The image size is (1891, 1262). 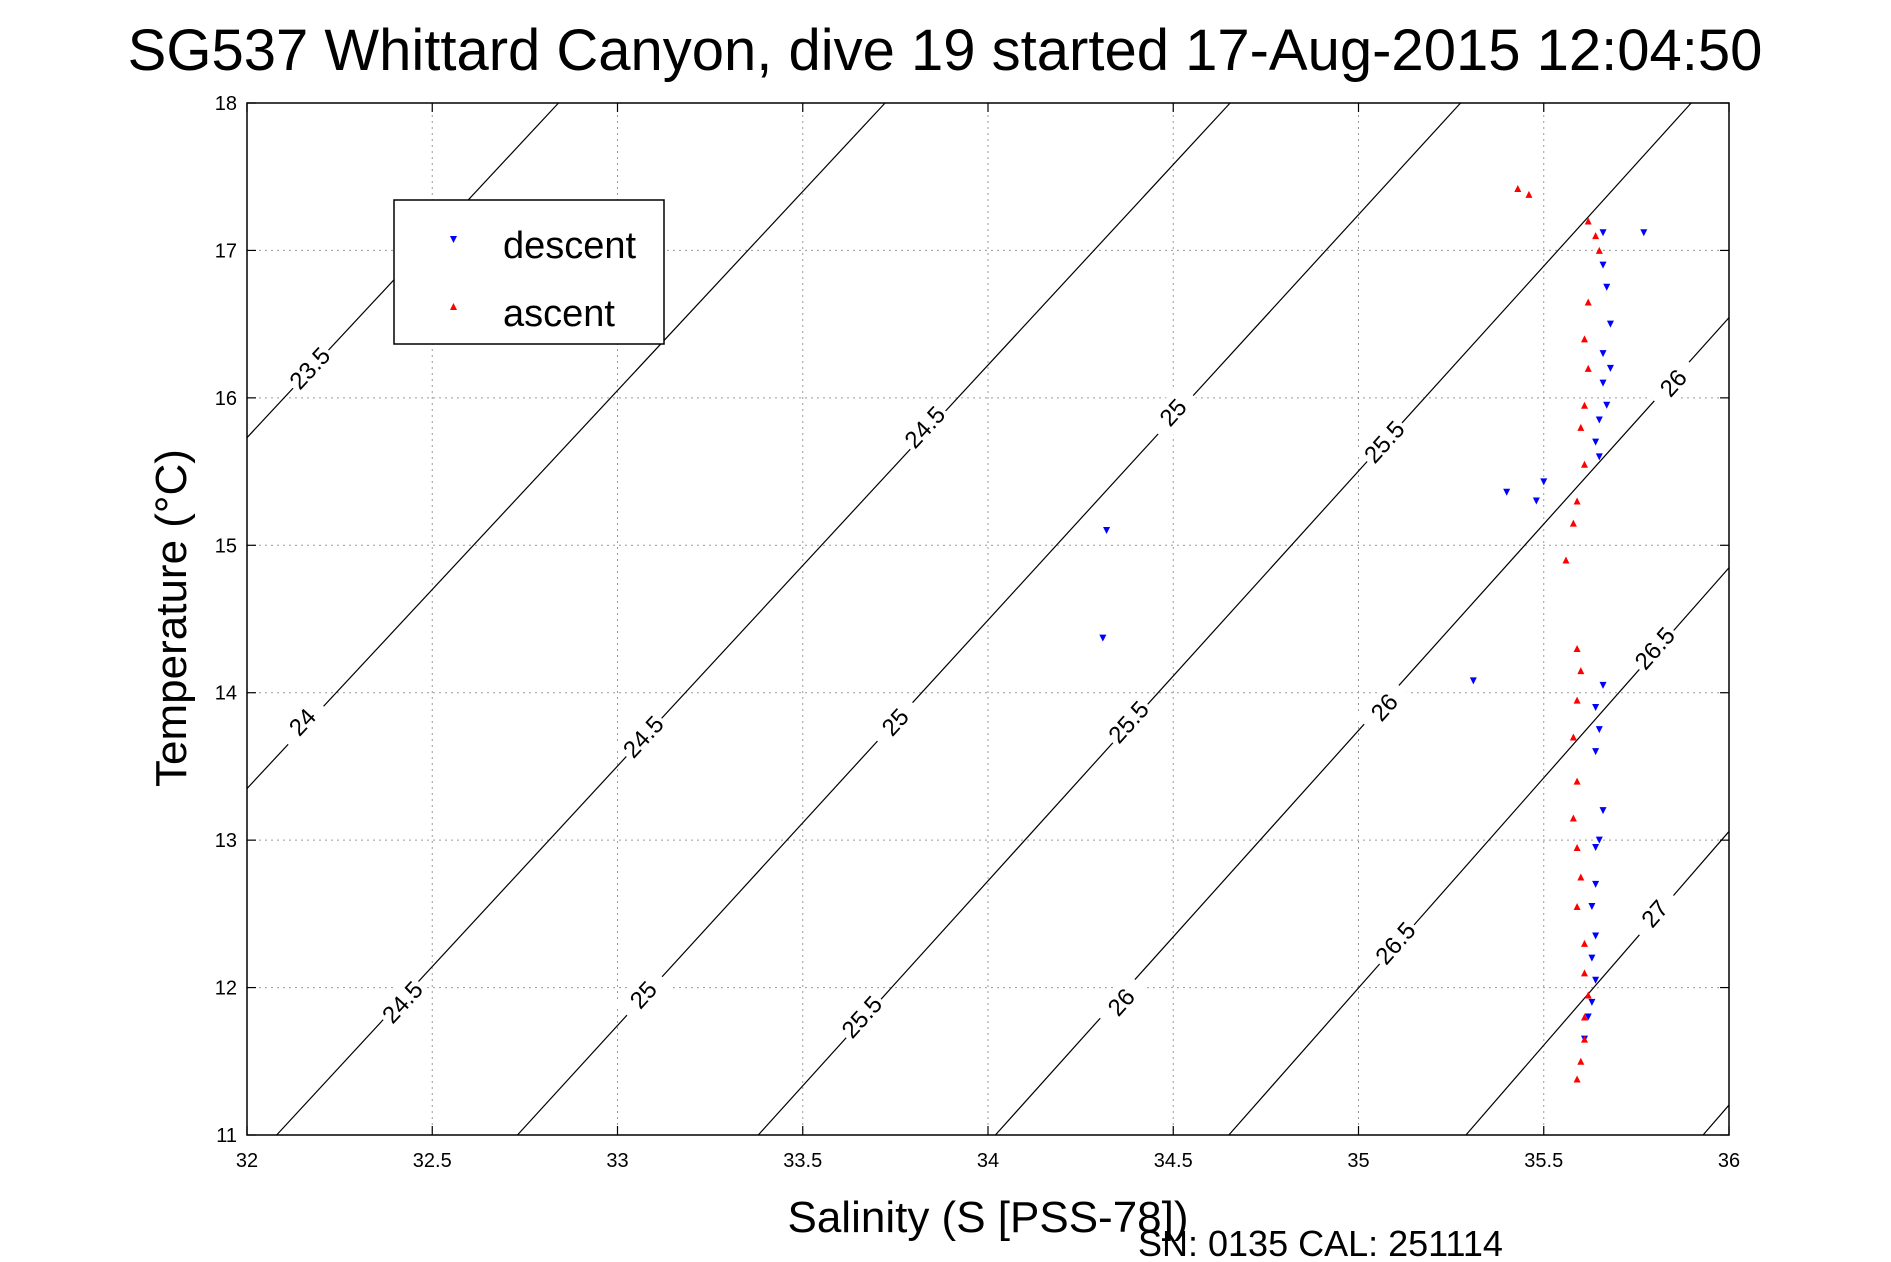 I want to click on x-tick-label: 35.5, so click(x=1543, y=1161).